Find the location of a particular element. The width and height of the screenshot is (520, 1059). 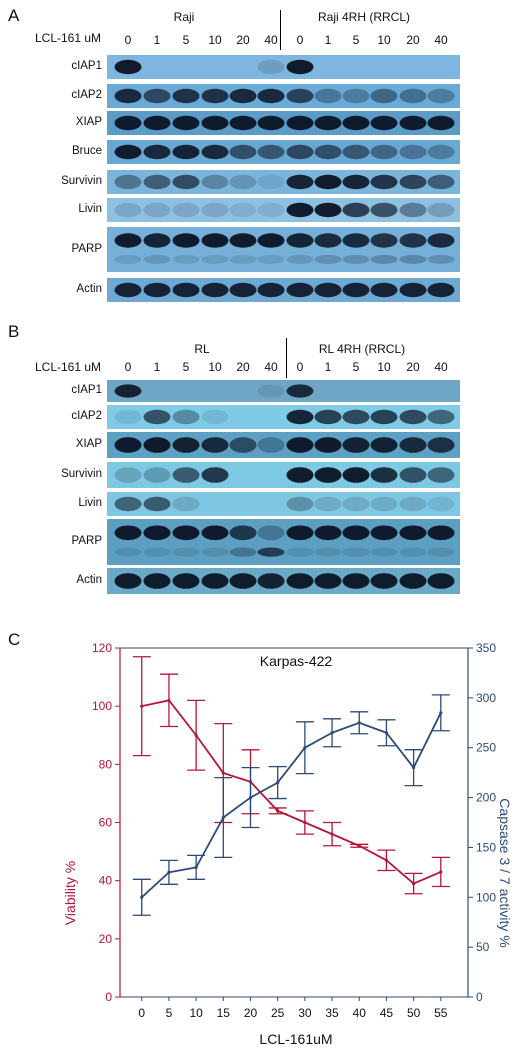

dose-value: 40 is located at coordinates (441, 40).